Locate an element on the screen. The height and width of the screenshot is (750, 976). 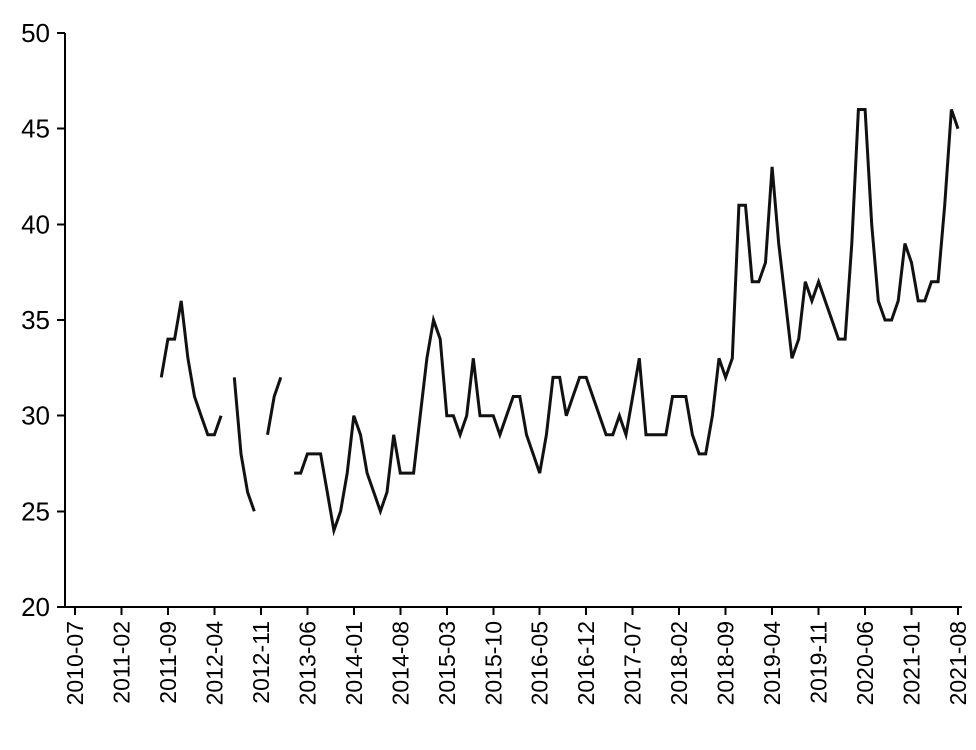
x-tick-label: 2015-10 is located at coordinates (493, 663).